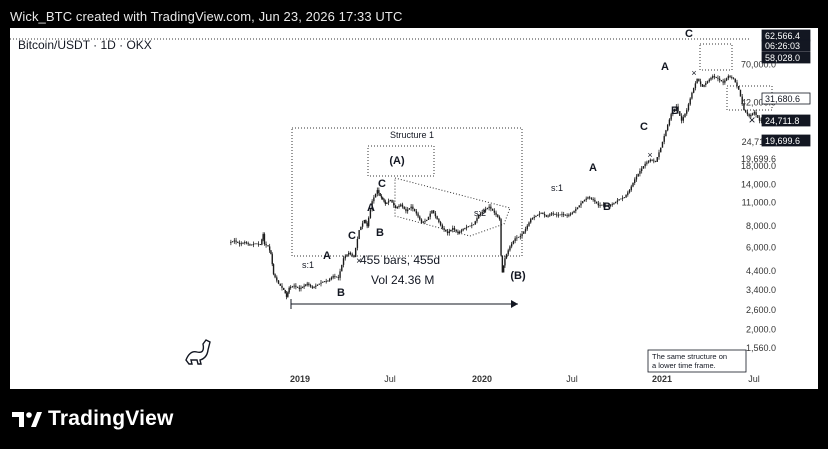 This screenshot has width=828, height=449. What do you see at coordinates (689, 356) in the screenshot?
I see `note-line: The same structure on` at bounding box center [689, 356].